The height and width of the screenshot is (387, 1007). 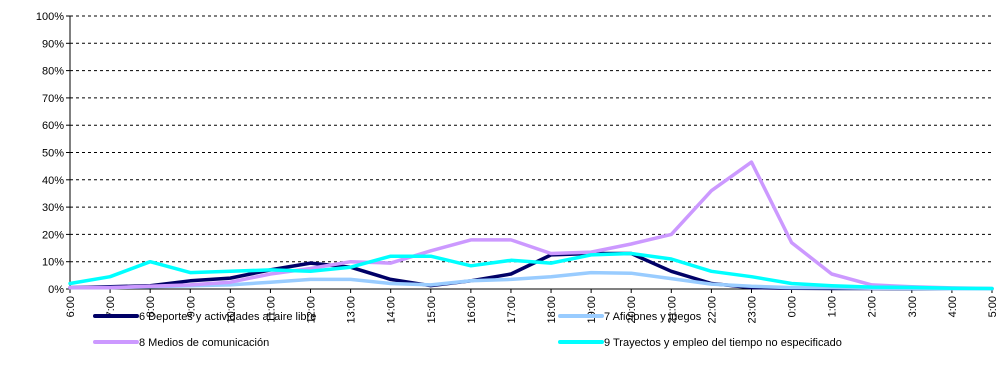 I want to click on x-tick-label: 8:00, so click(x=151, y=306).